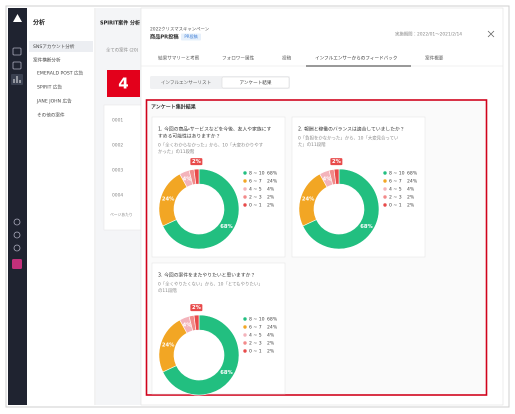  Describe the element at coordinates (54, 101) in the screenshot. I see `nav-item: JANE JOHN 広告` at that location.